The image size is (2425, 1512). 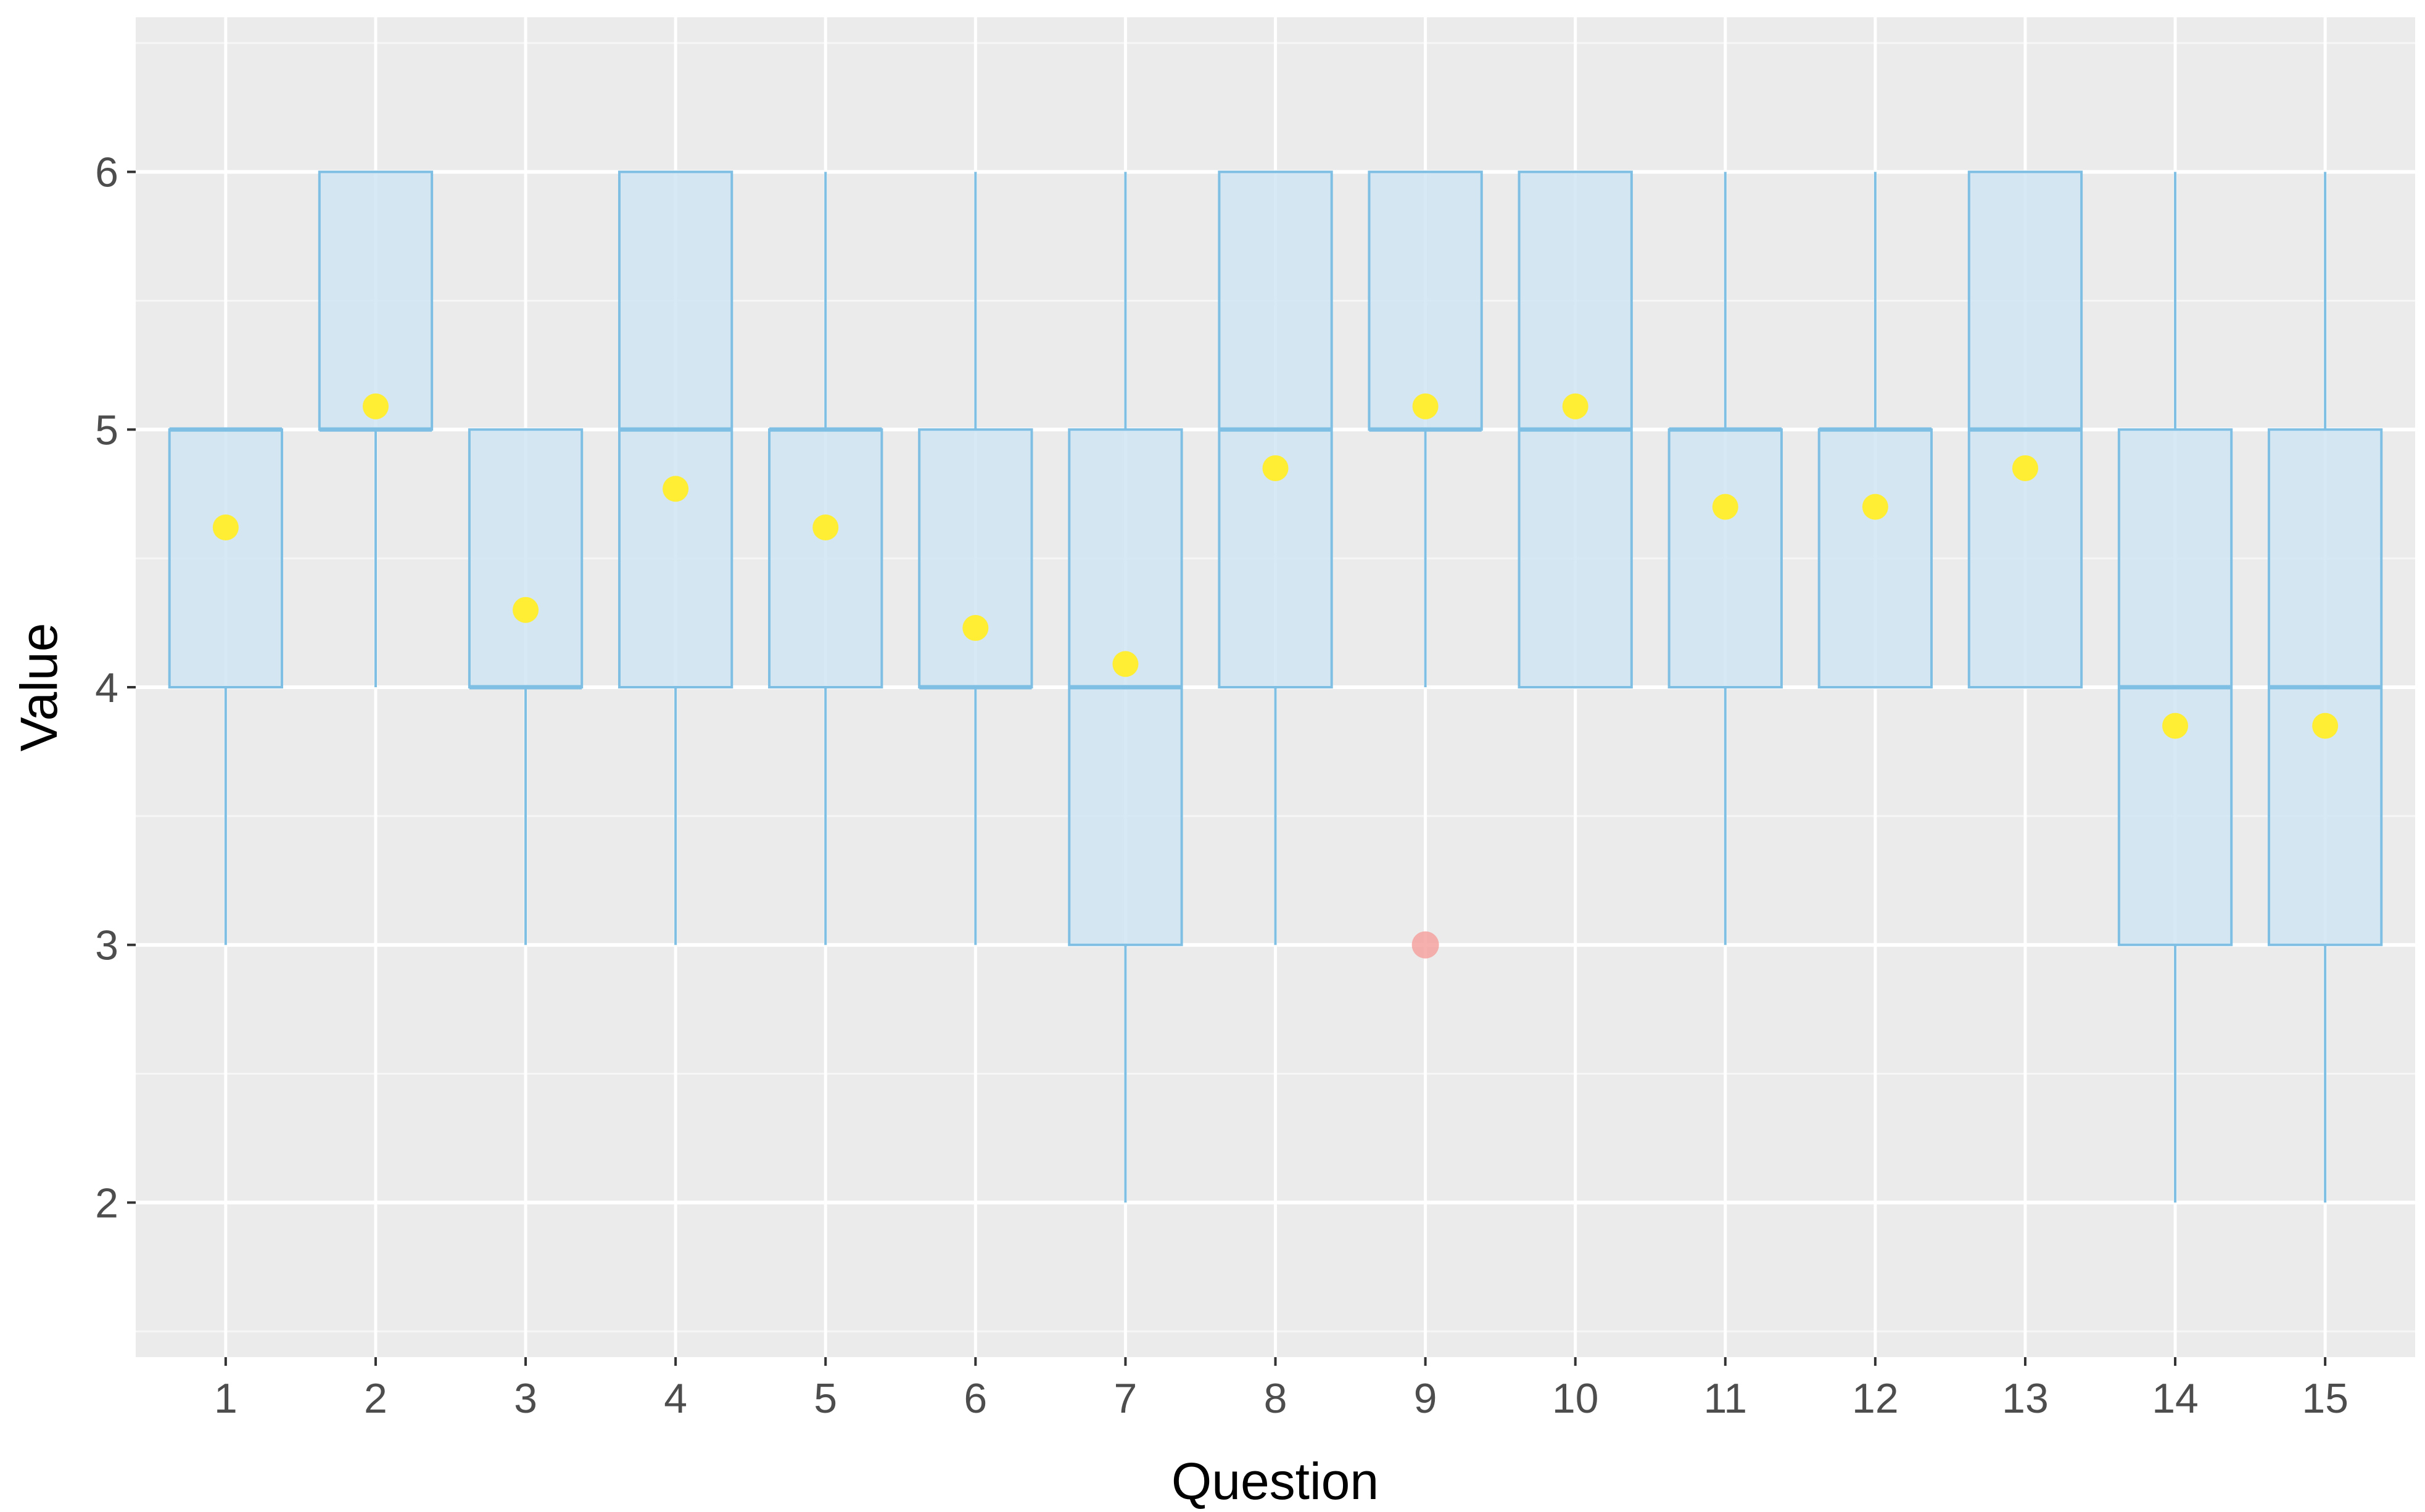 I want to click on x-tick-label: 7, so click(x=1125, y=1398).